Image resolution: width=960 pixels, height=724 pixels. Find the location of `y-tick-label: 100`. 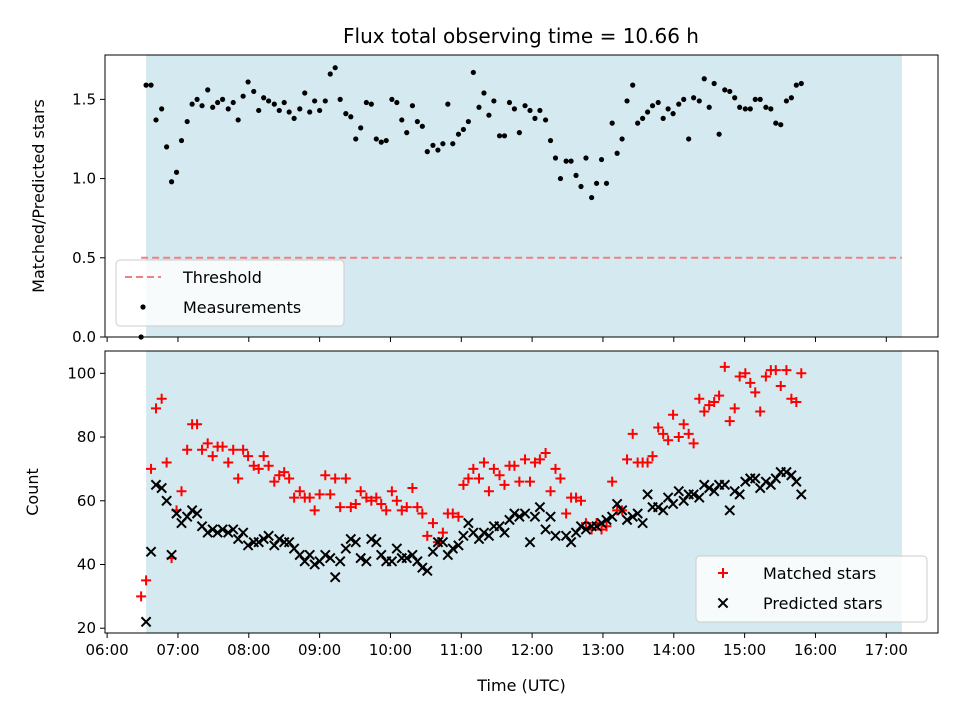

y-tick-label: 100 is located at coordinates (81, 373).